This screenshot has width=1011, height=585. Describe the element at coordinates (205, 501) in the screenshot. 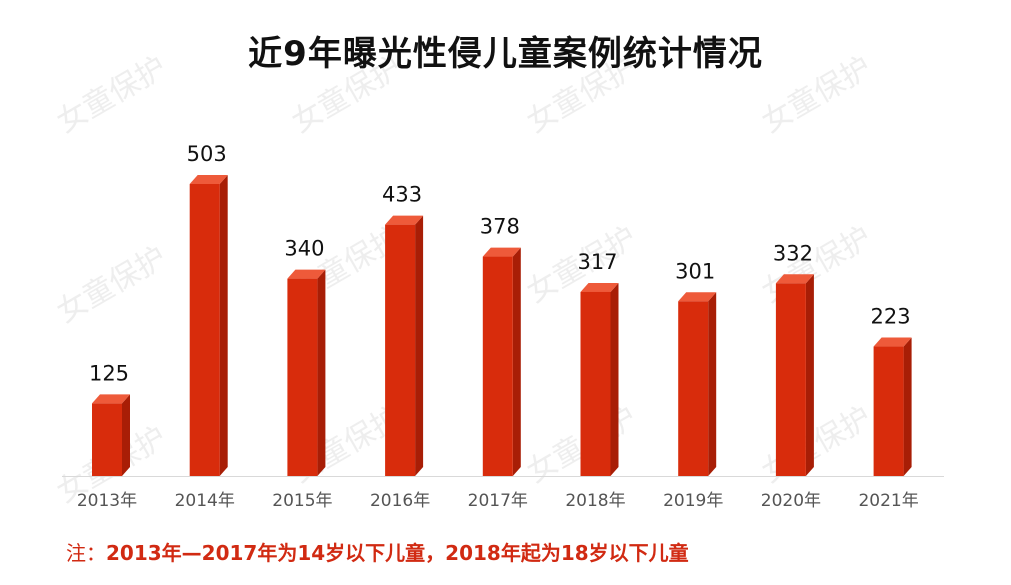

I see `x-tick-label: 2014年` at that location.